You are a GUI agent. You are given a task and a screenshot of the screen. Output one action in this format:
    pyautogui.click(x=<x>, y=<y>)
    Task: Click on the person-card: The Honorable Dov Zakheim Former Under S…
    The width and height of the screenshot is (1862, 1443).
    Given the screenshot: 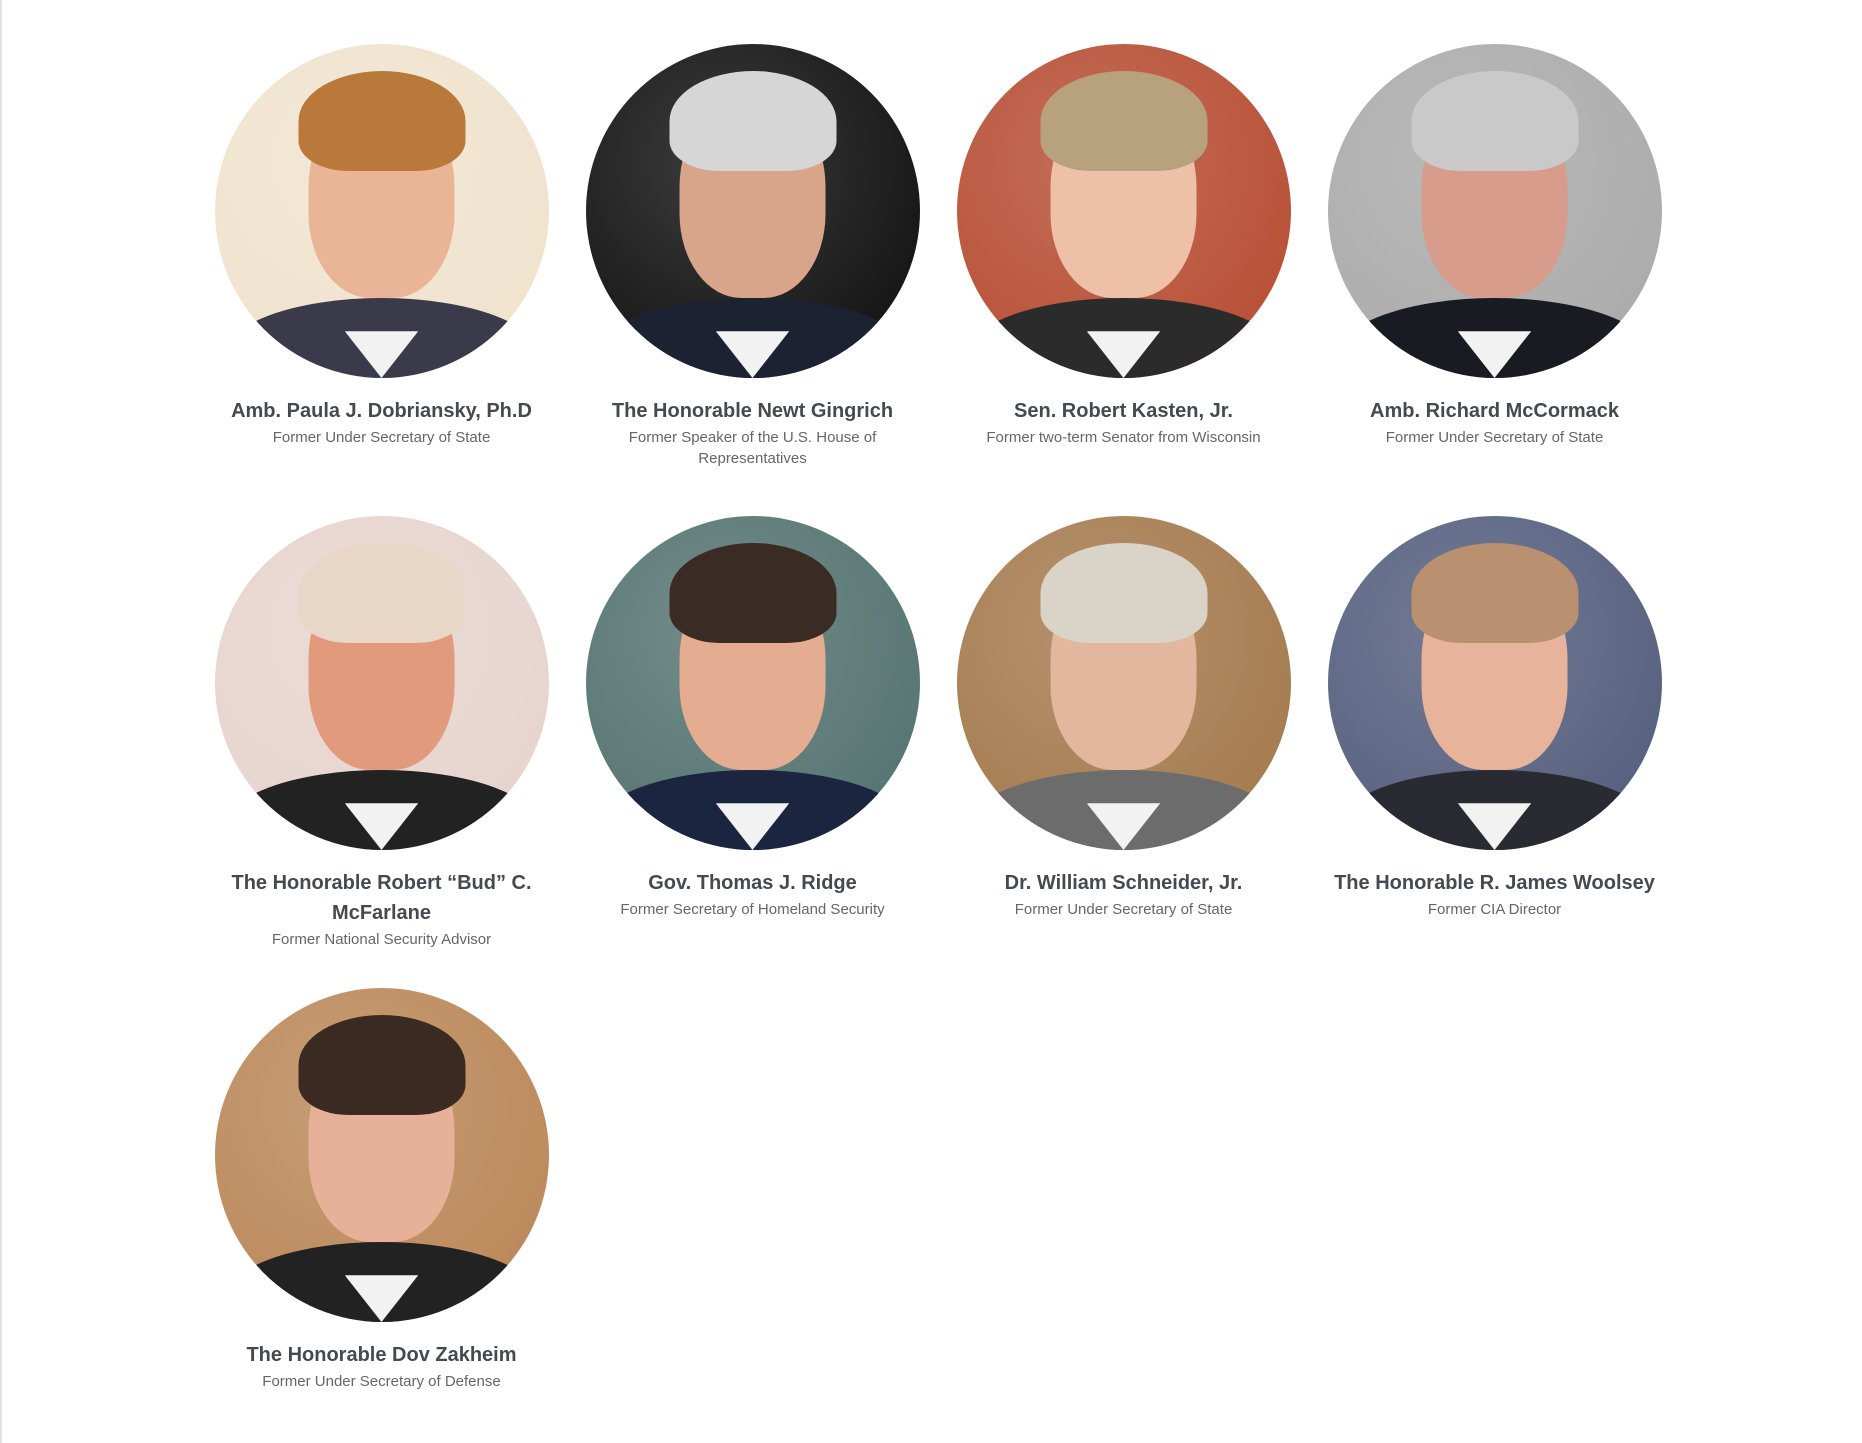 What is the action you would take?
    pyautogui.click(x=381, y=1190)
    